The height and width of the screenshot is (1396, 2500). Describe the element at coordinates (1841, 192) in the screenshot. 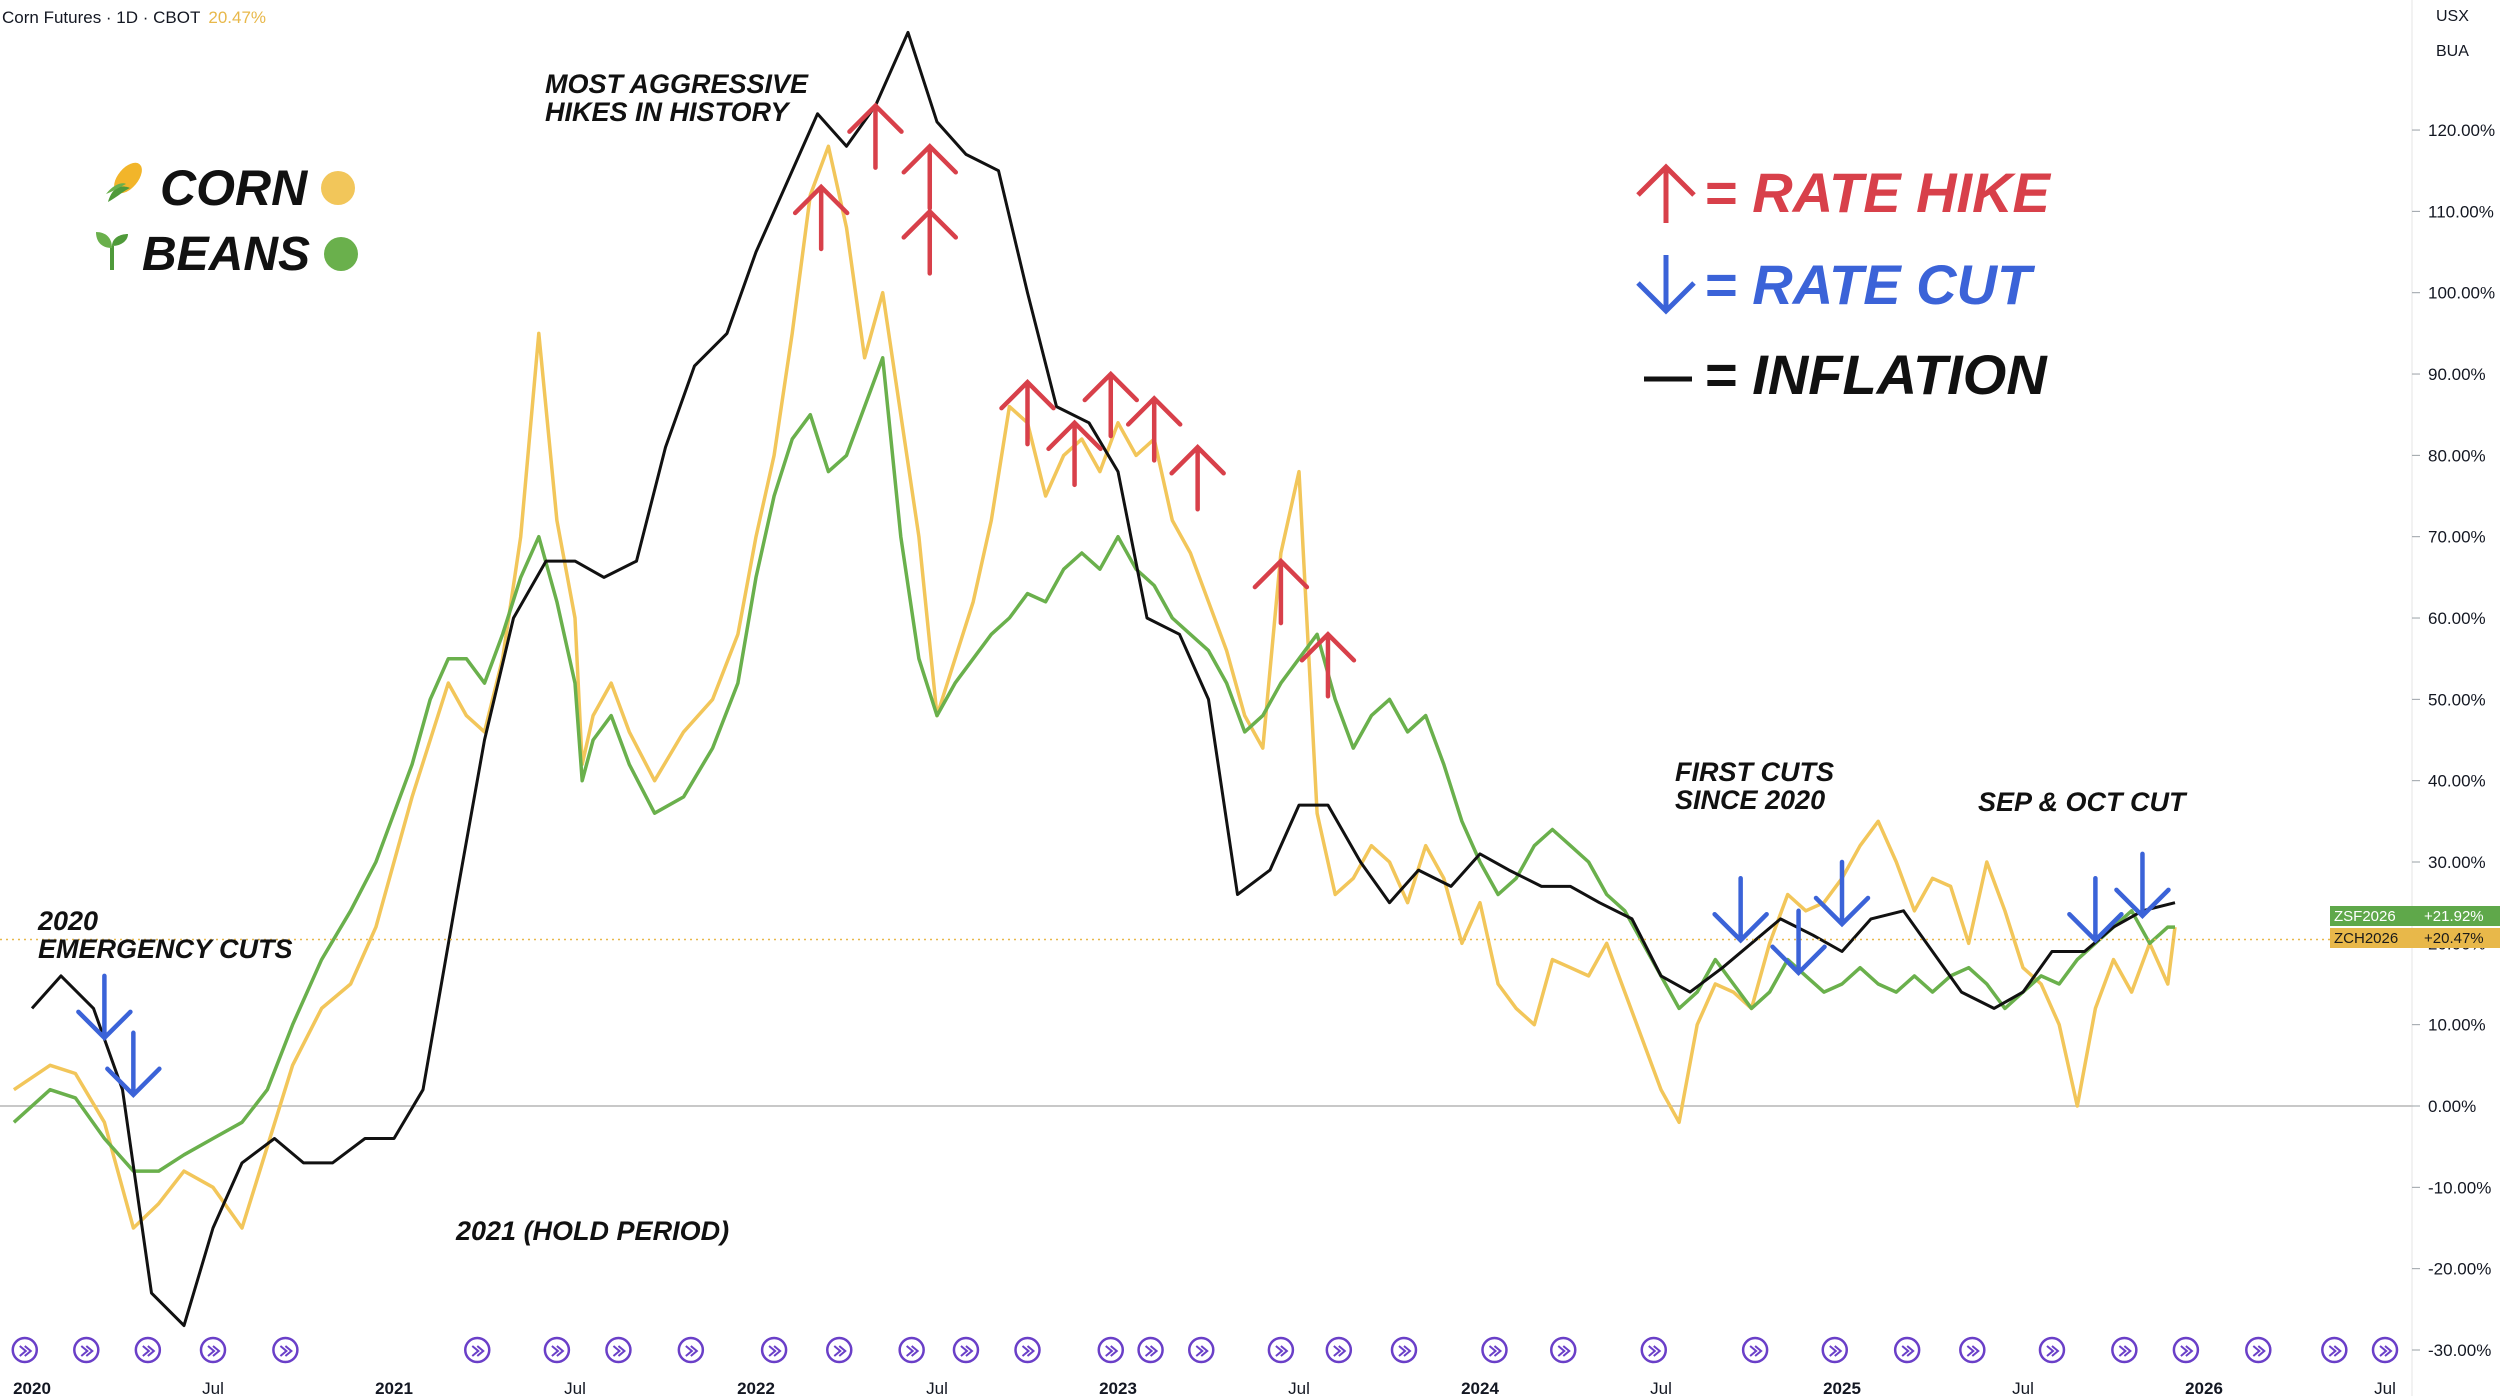

I see `key-rate-hike: = RATE HIKE` at that location.